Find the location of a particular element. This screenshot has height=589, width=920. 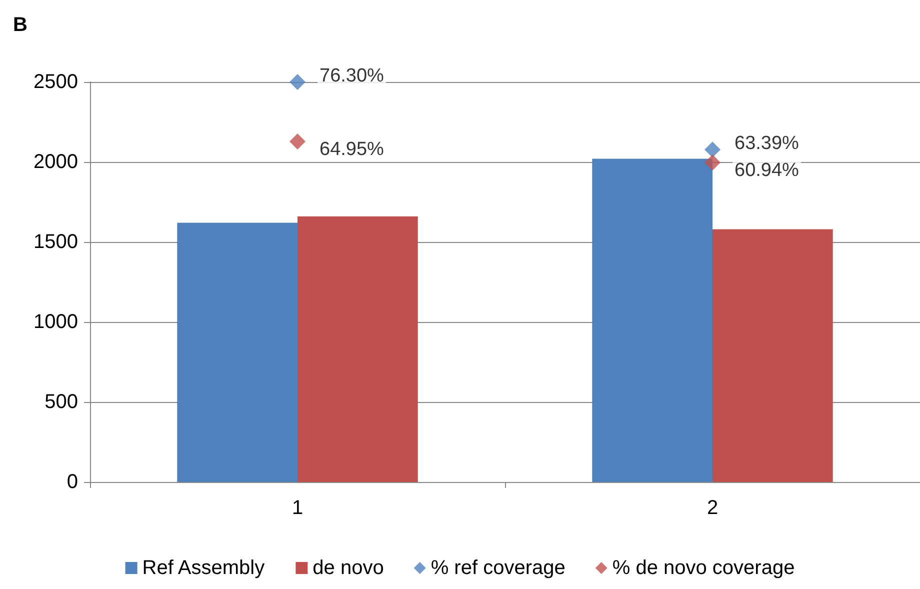

y-tick-label: 1000 is located at coordinates (56, 322).